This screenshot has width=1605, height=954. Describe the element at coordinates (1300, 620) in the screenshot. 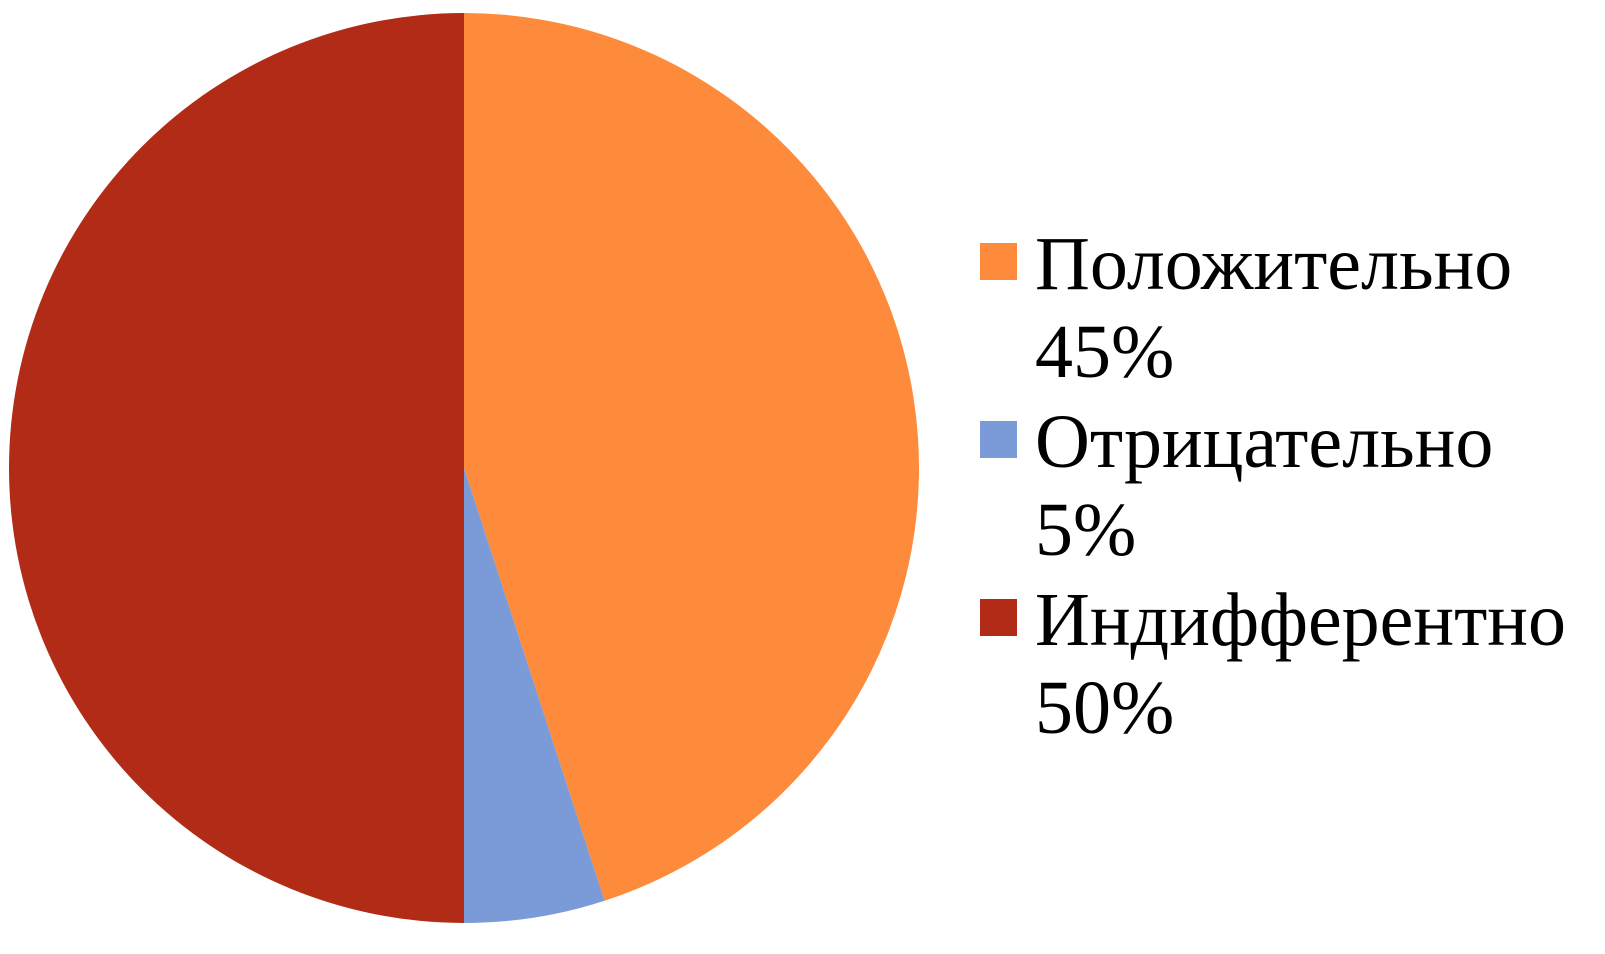

I see `legend-label: Индифферентно` at that location.